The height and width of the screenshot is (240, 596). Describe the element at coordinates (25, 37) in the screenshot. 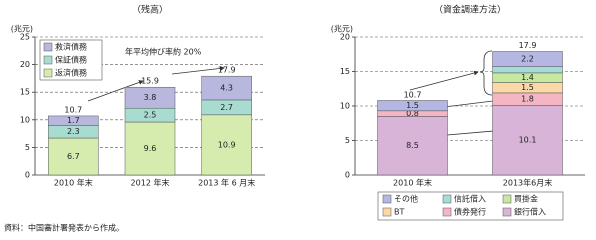

I see `y-tick-label: 25` at that location.